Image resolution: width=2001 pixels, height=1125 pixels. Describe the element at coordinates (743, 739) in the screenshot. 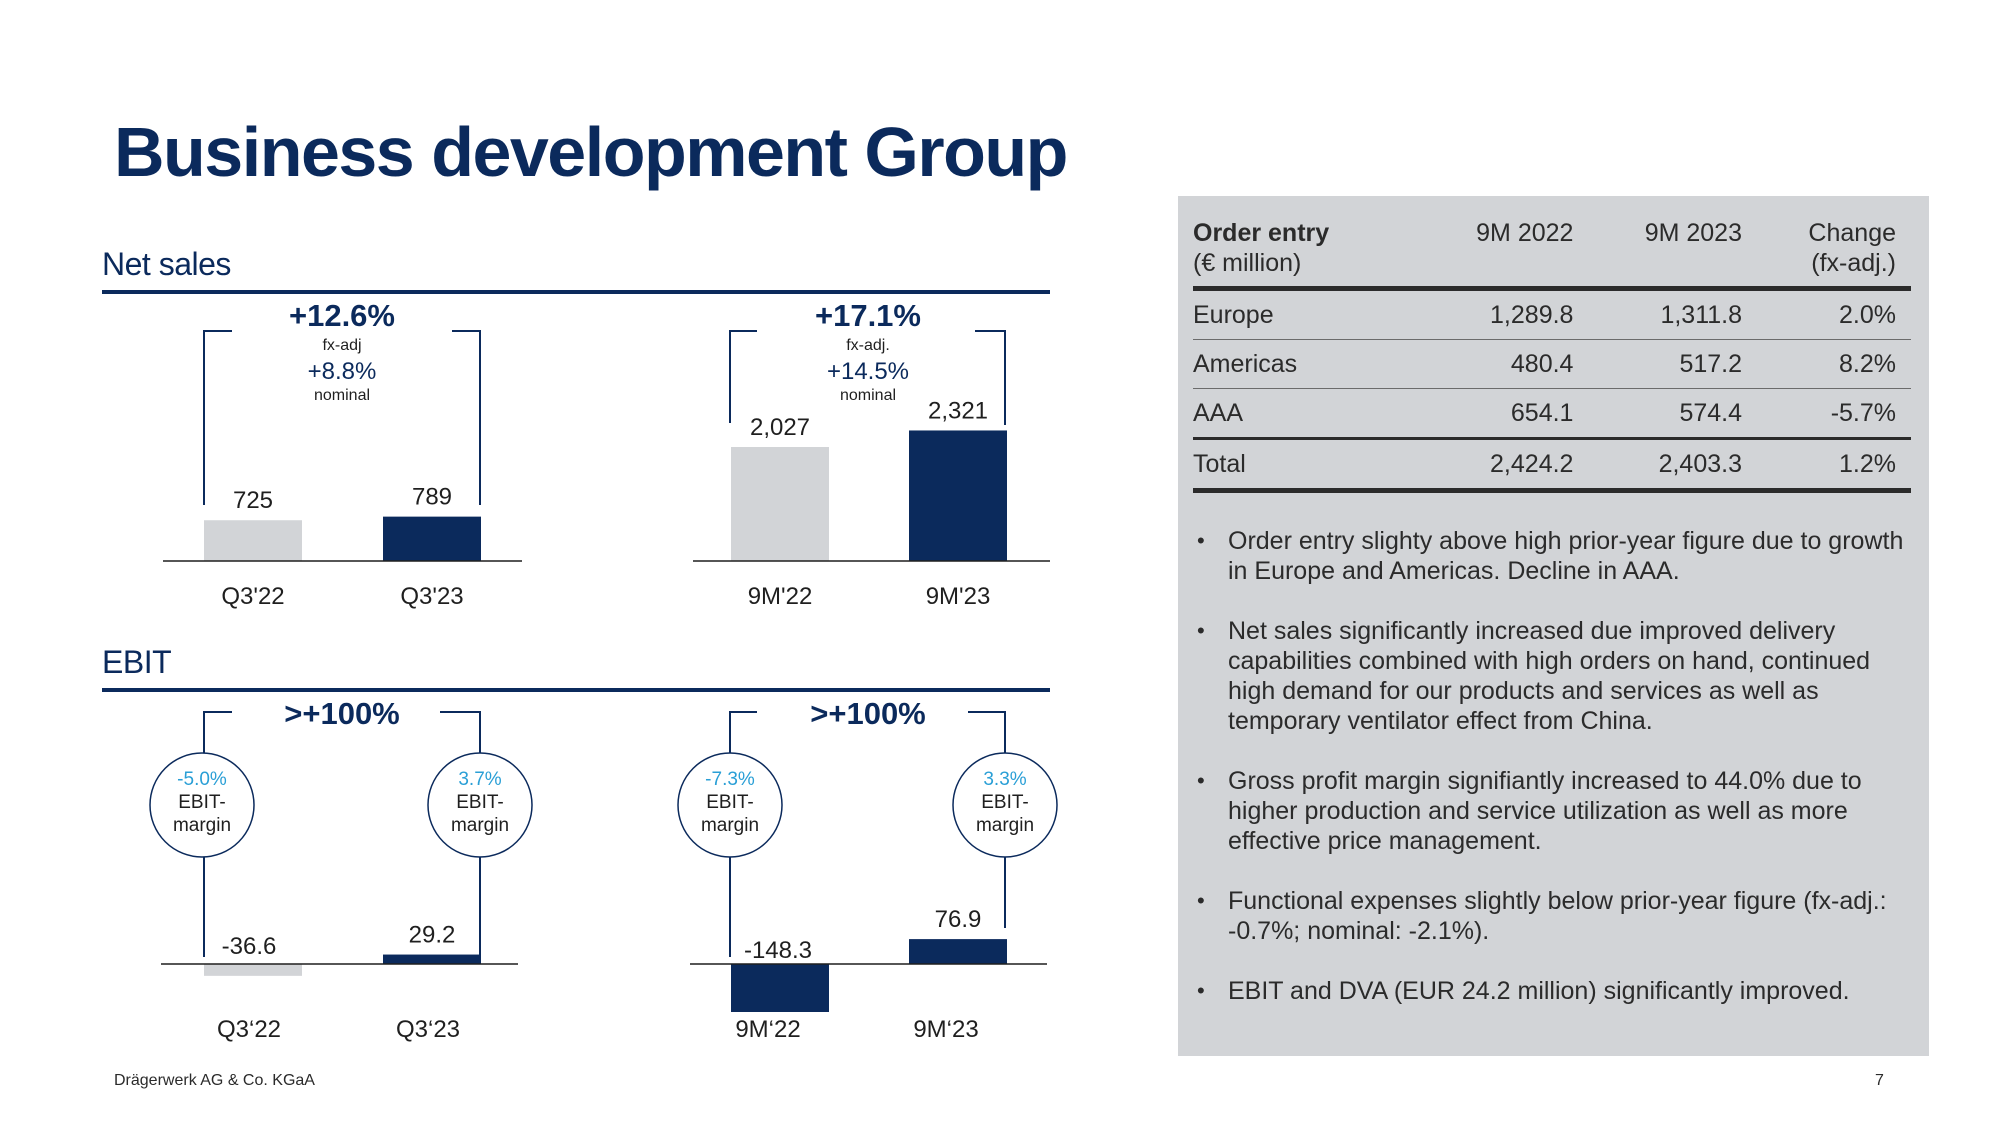

I see `bracket-ebit-9m-left` at that location.